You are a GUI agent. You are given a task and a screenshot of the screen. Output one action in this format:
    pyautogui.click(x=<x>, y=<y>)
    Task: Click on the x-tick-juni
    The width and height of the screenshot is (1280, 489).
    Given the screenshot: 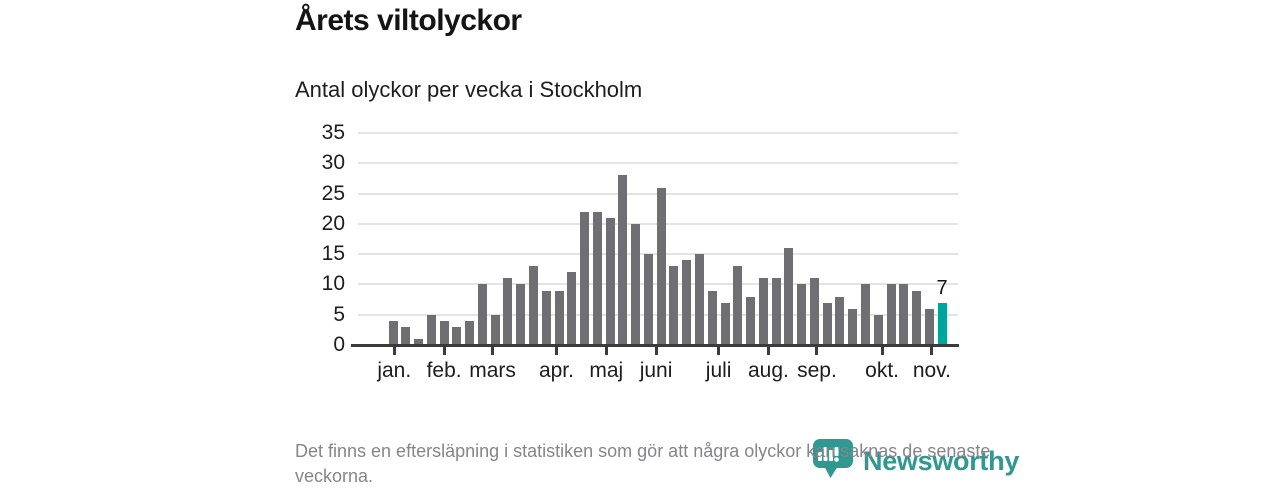 What is the action you would take?
    pyautogui.click(x=656, y=351)
    